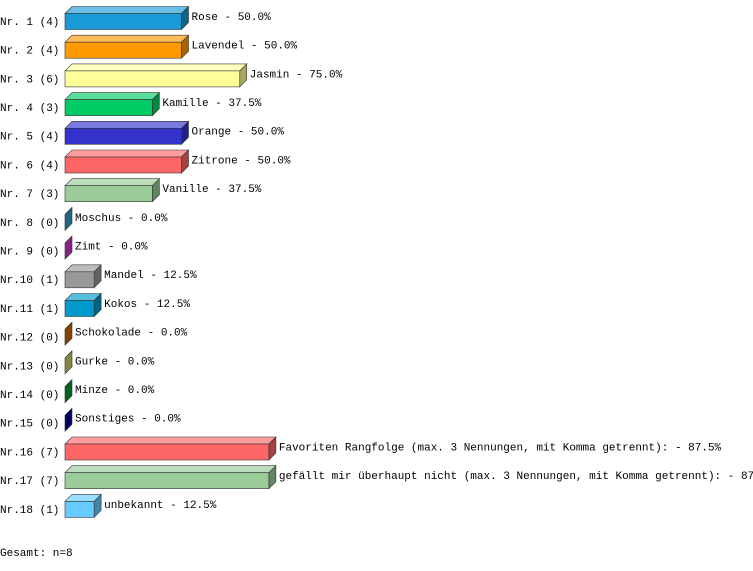 Image resolution: width=753 pixels, height=571 pixels. I want to click on row-label: Nr. 8 (0), so click(29, 224).